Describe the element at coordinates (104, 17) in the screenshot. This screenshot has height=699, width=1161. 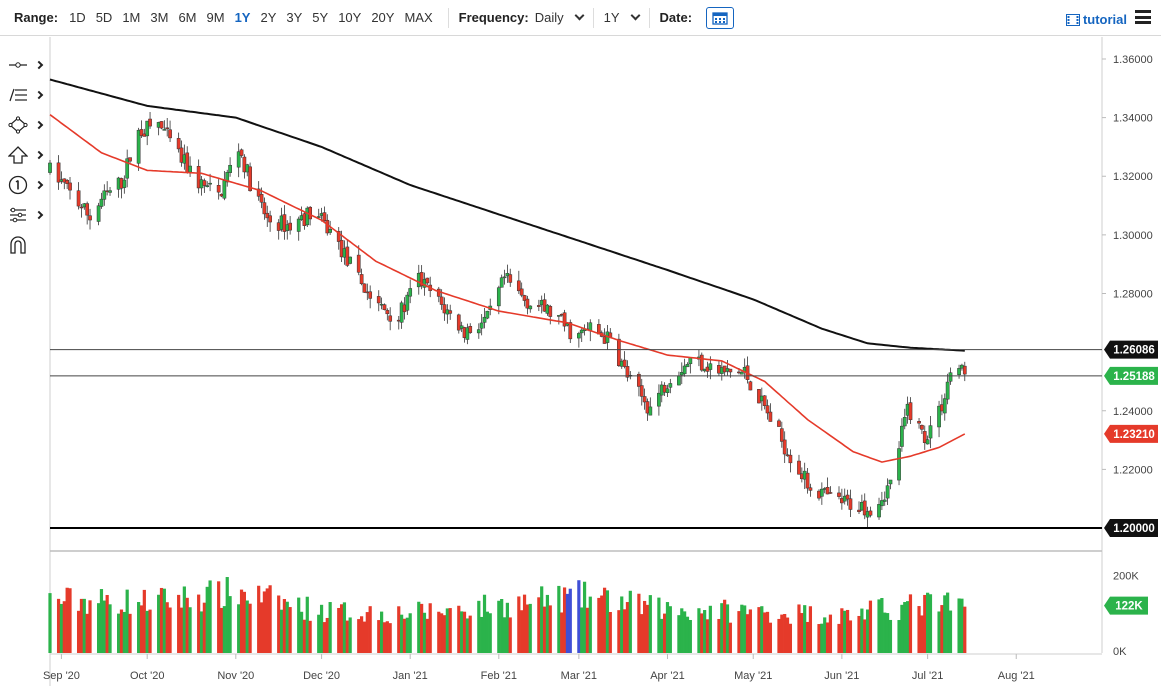
I see `range-button-5d: 5D` at that location.